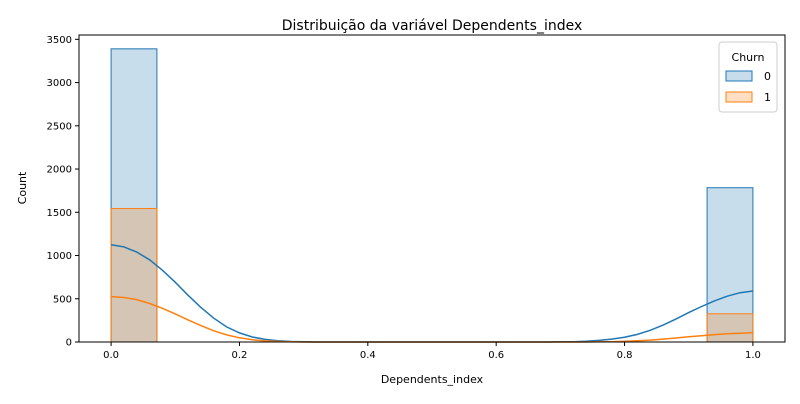 Image resolution: width=800 pixels, height=404 pixels. What do you see at coordinates (59, 126) in the screenshot?
I see `y-tick-label: 2500` at bounding box center [59, 126].